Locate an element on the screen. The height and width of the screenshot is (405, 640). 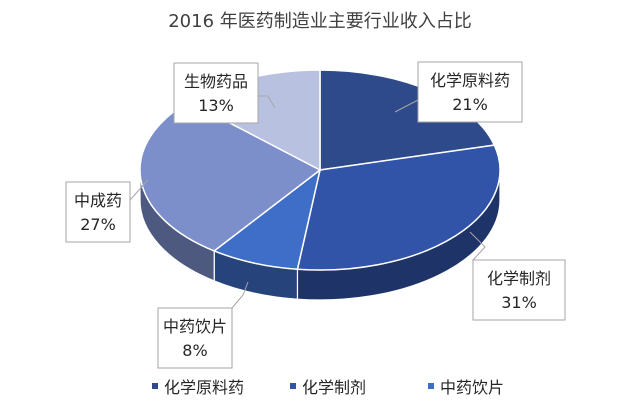
legend-label: 化学原料药 is located at coordinates (204, 387).